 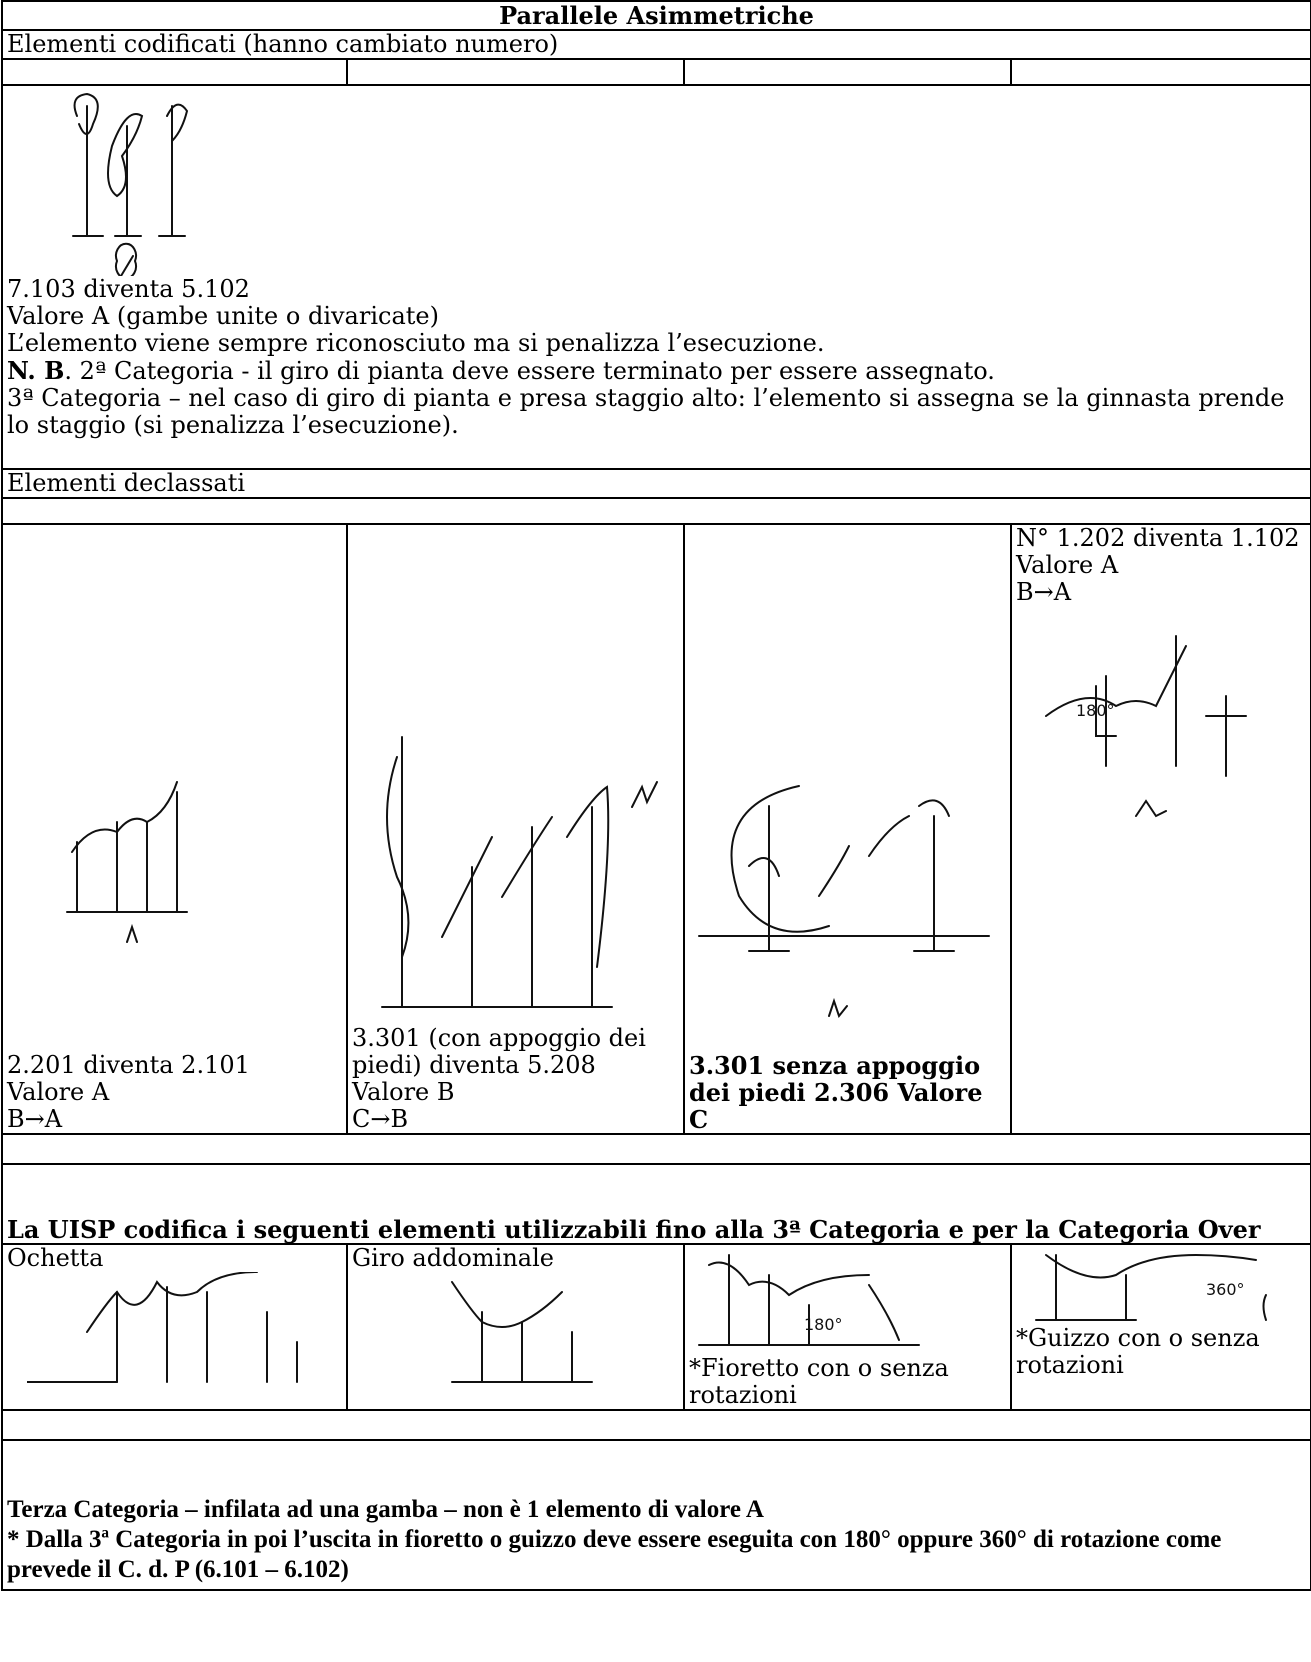 What do you see at coordinates (819, 1381) in the screenshot?
I see `uisp-label: *Fioretto con o senza rotazioni` at bounding box center [819, 1381].